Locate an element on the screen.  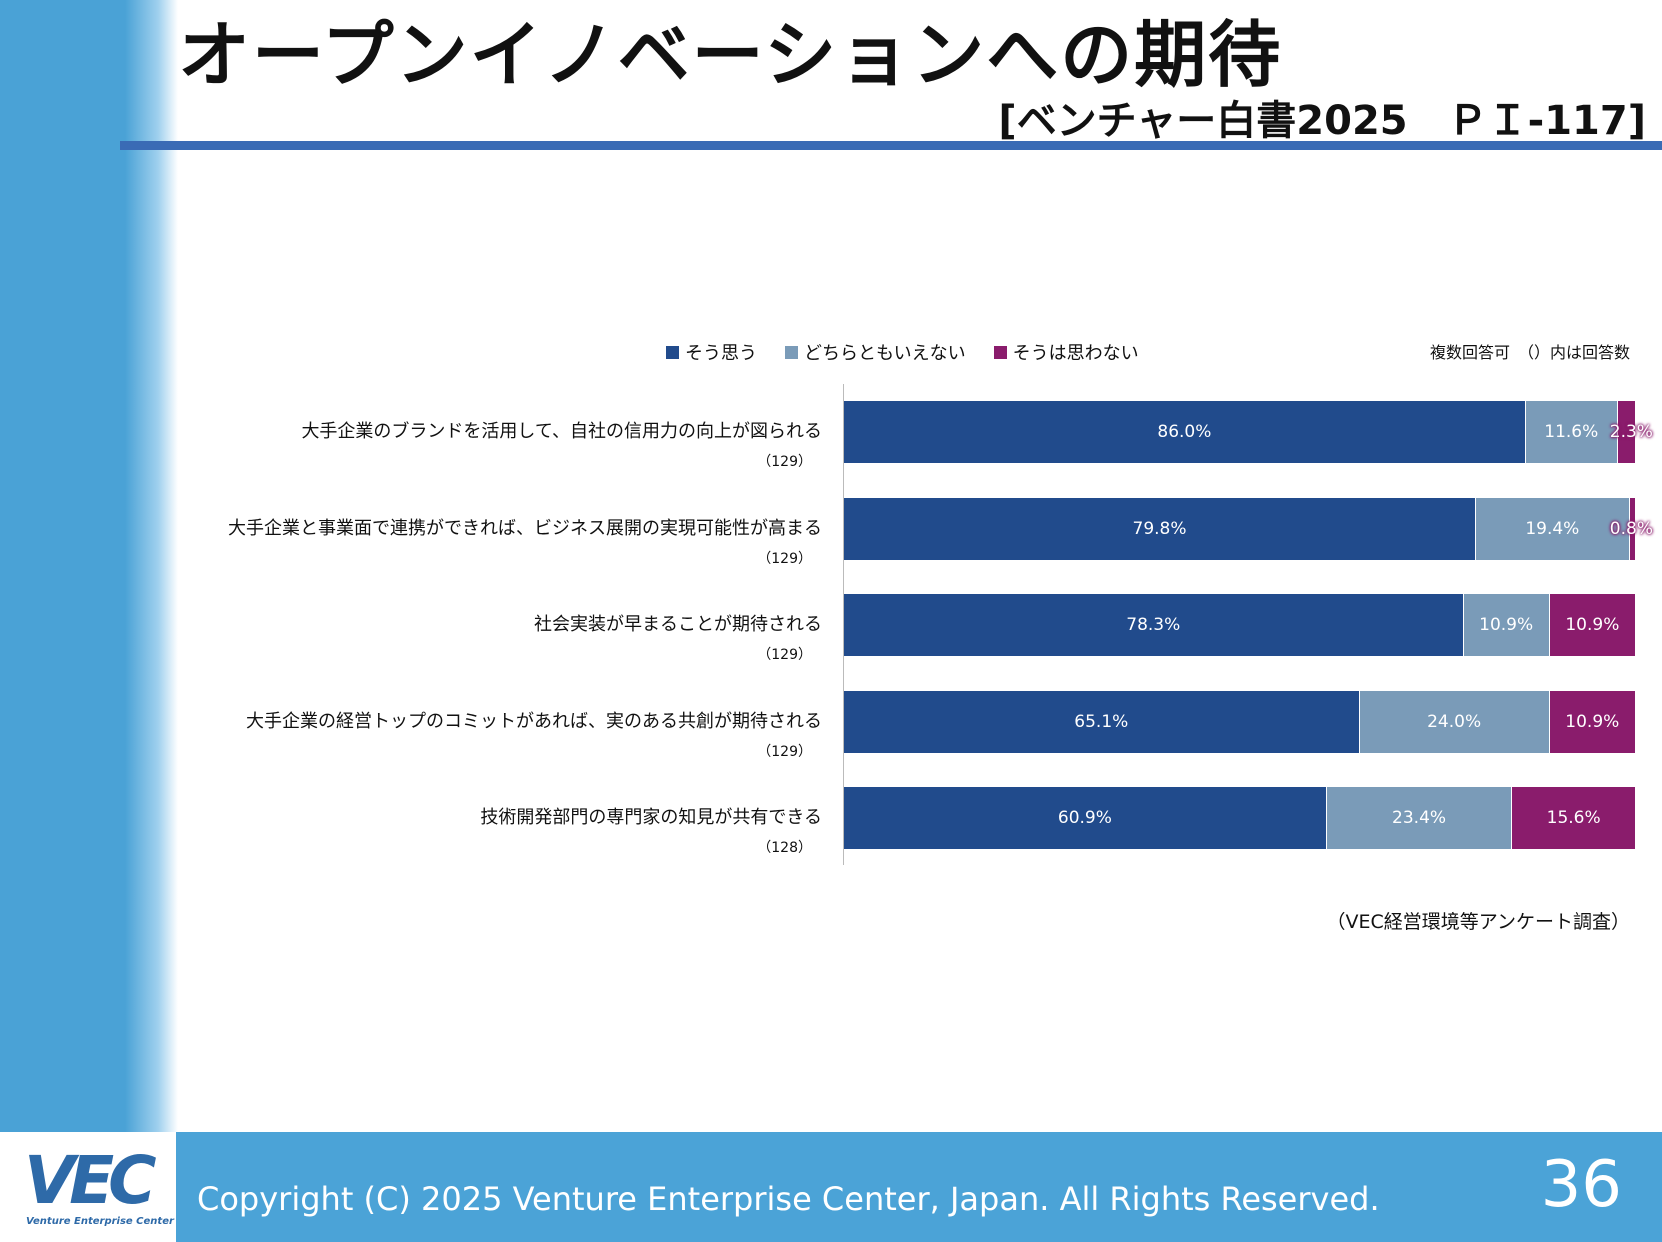
chart-legend: そう思う どちらともいえない そうは思わない is located at coordinates (902, 352).